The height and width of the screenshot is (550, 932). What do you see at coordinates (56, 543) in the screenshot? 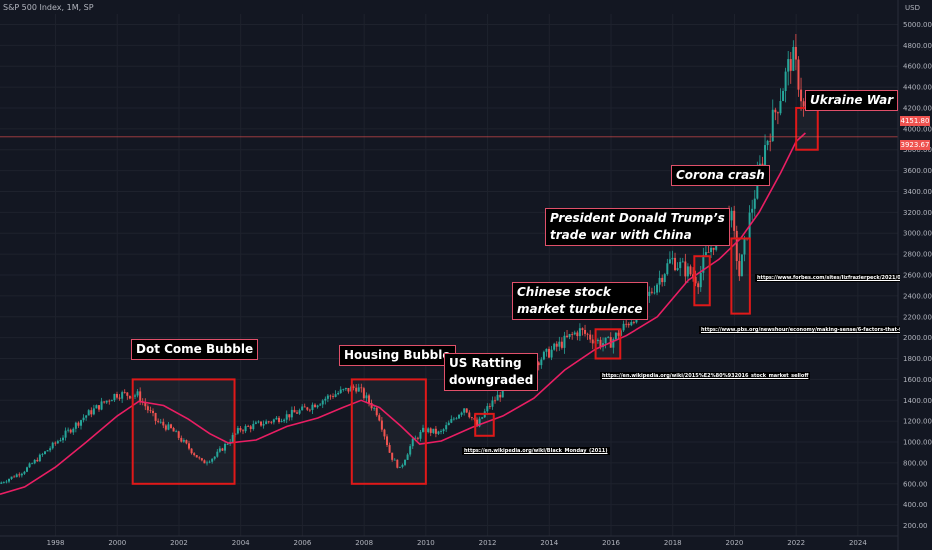
I see `x-tick-label: 1998` at bounding box center [56, 543].